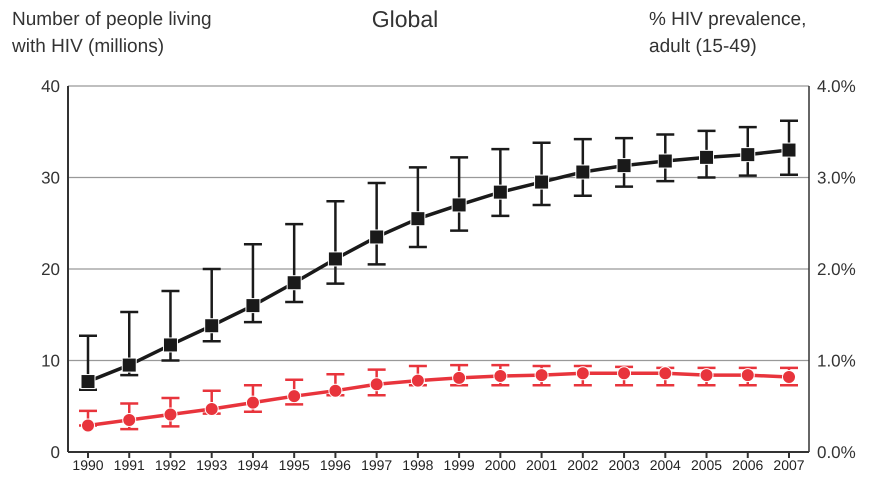 The image size is (869, 498). Describe the element at coordinates (706, 464) in the screenshot. I see `x-tick-label: 2005` at that location.